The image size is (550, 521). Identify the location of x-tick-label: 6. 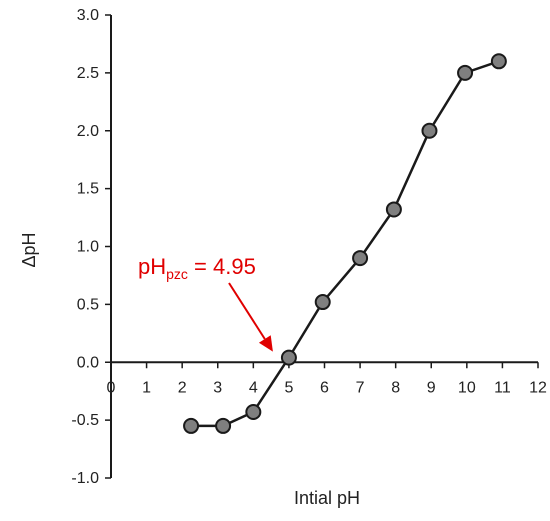
(324, 387).